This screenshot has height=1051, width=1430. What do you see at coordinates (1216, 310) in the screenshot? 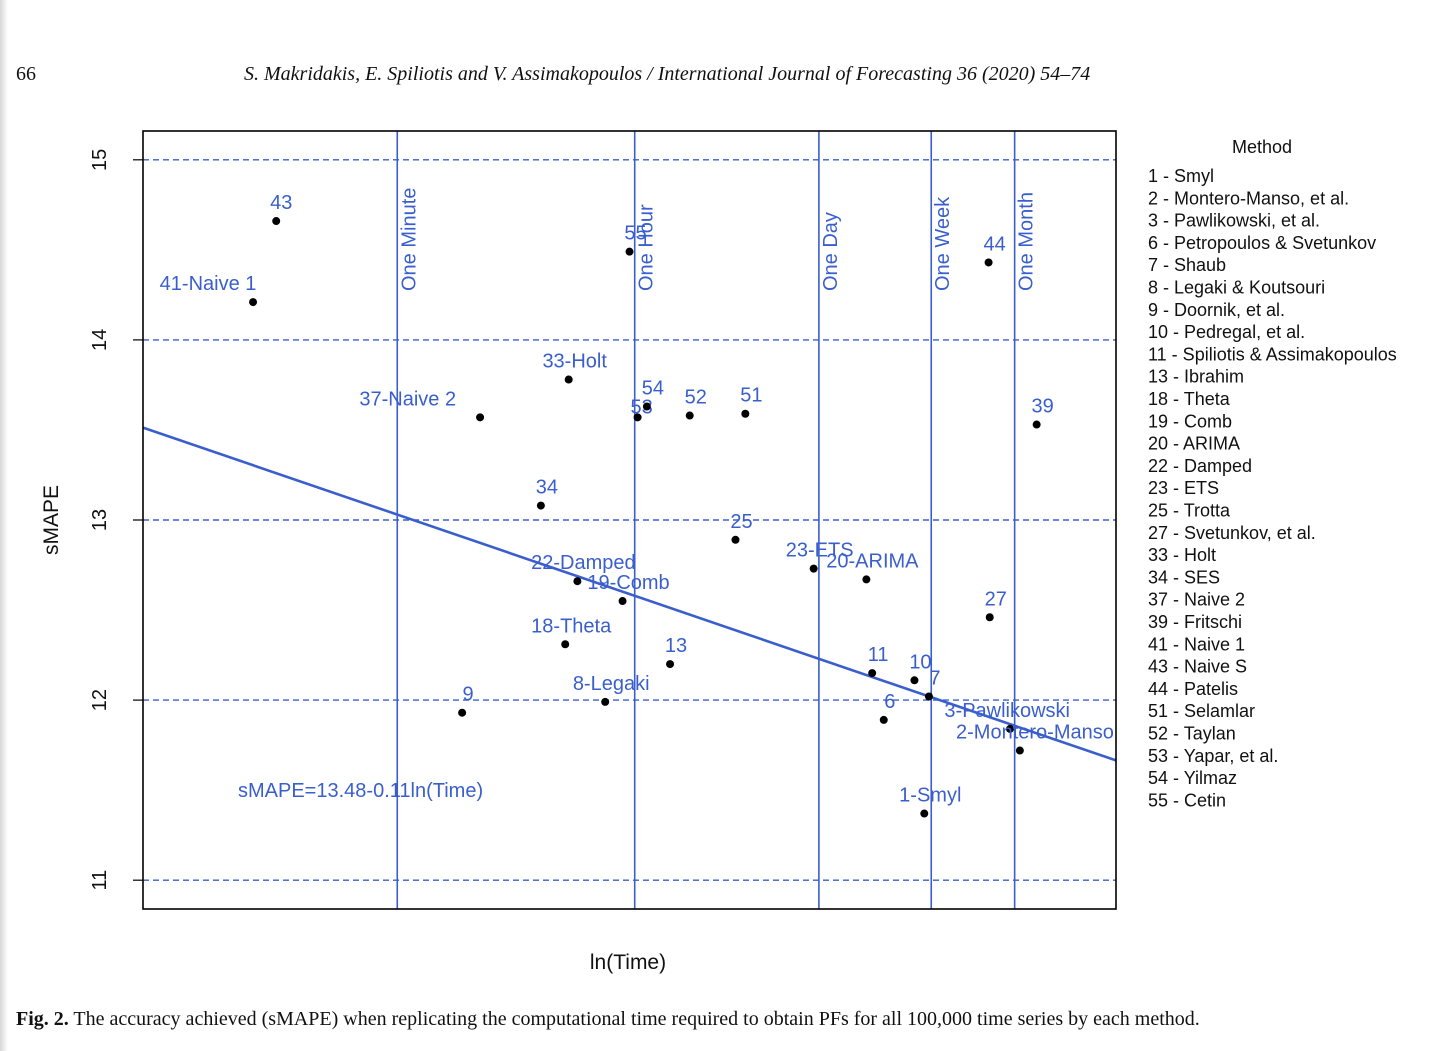
I see `legend-item: 9 - Doornik, et al.` at bounding box center [1216, 310].